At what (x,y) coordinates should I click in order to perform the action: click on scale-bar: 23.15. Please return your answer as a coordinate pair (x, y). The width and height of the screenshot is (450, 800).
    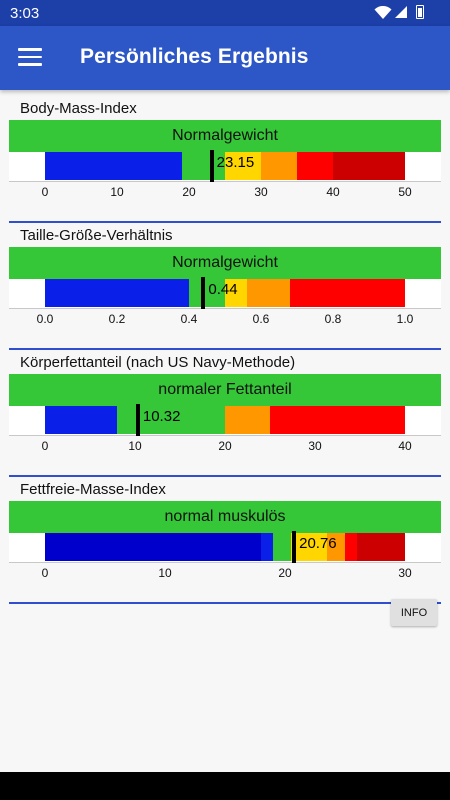
    Looking at the image, I should click on (225, 166).